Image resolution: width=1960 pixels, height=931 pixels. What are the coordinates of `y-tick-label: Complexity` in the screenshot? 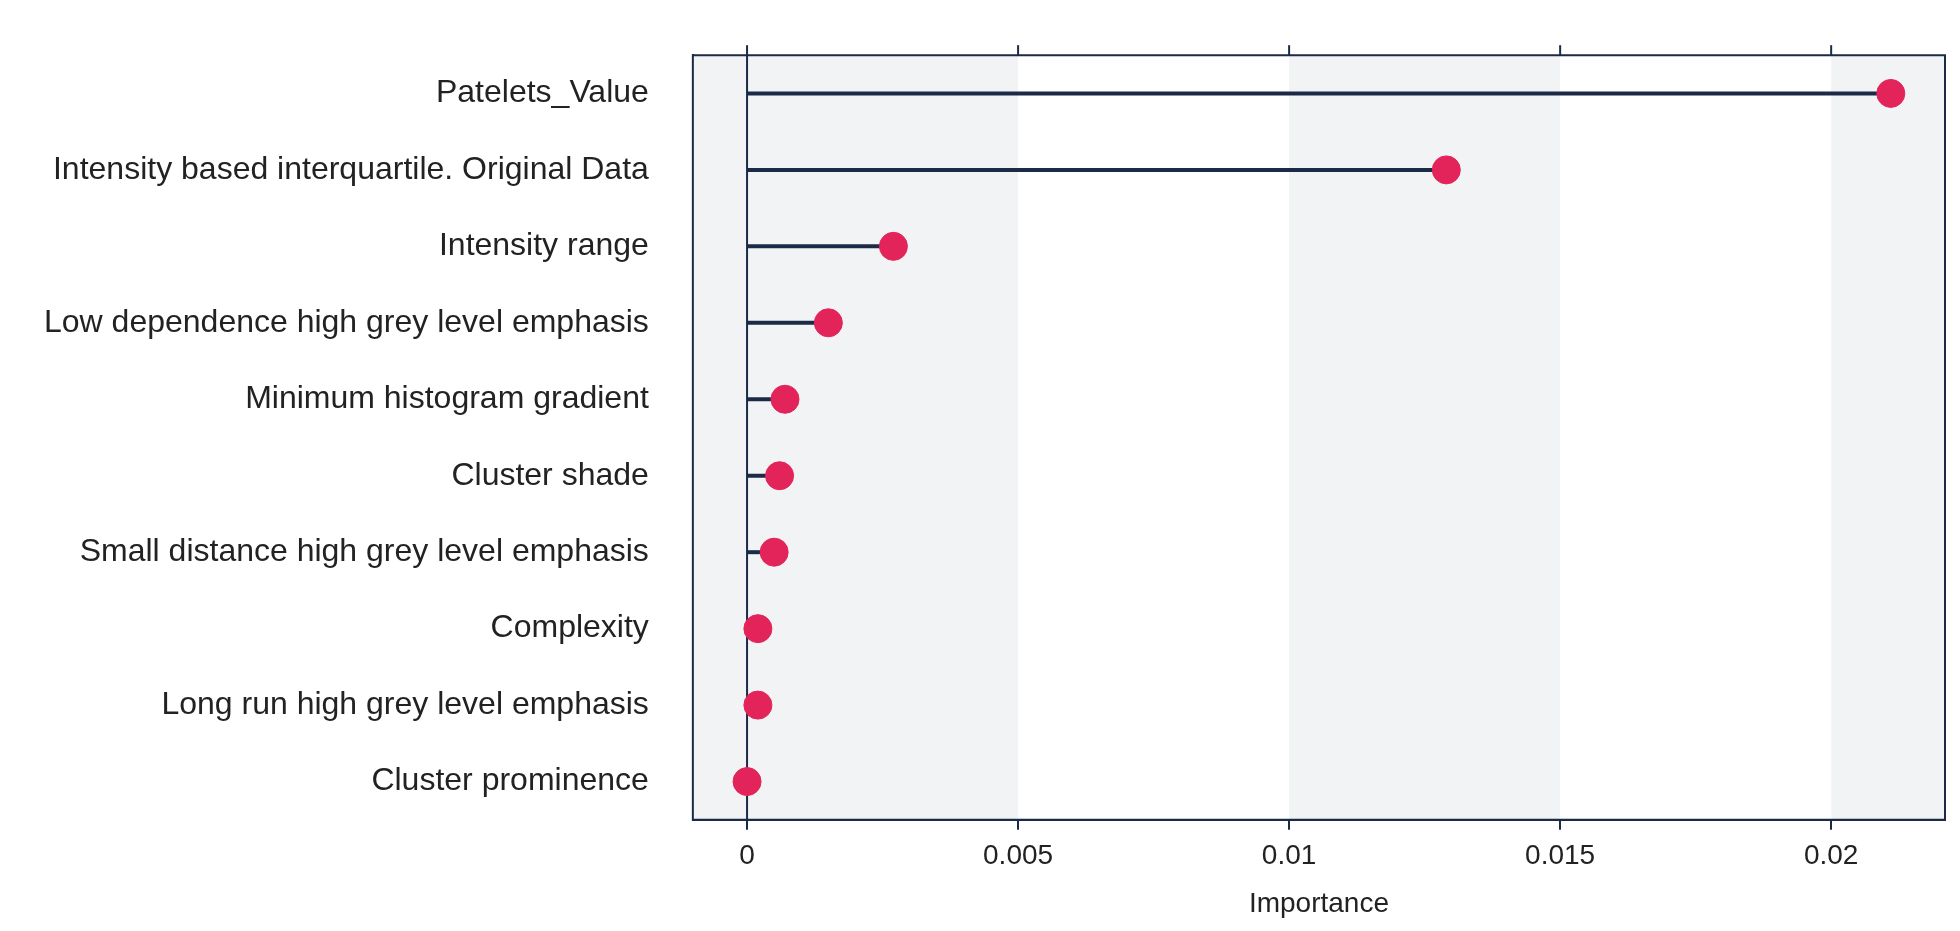 It's located at (569, 626).